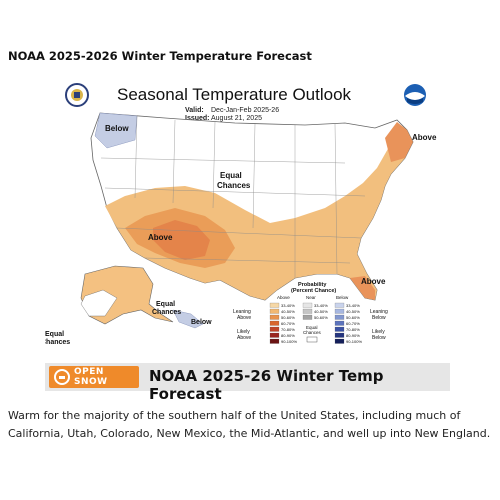 Image resolution: width=500 pixels, height=500 pixels. I want to click on below-northwest-region, so click(116, 130).